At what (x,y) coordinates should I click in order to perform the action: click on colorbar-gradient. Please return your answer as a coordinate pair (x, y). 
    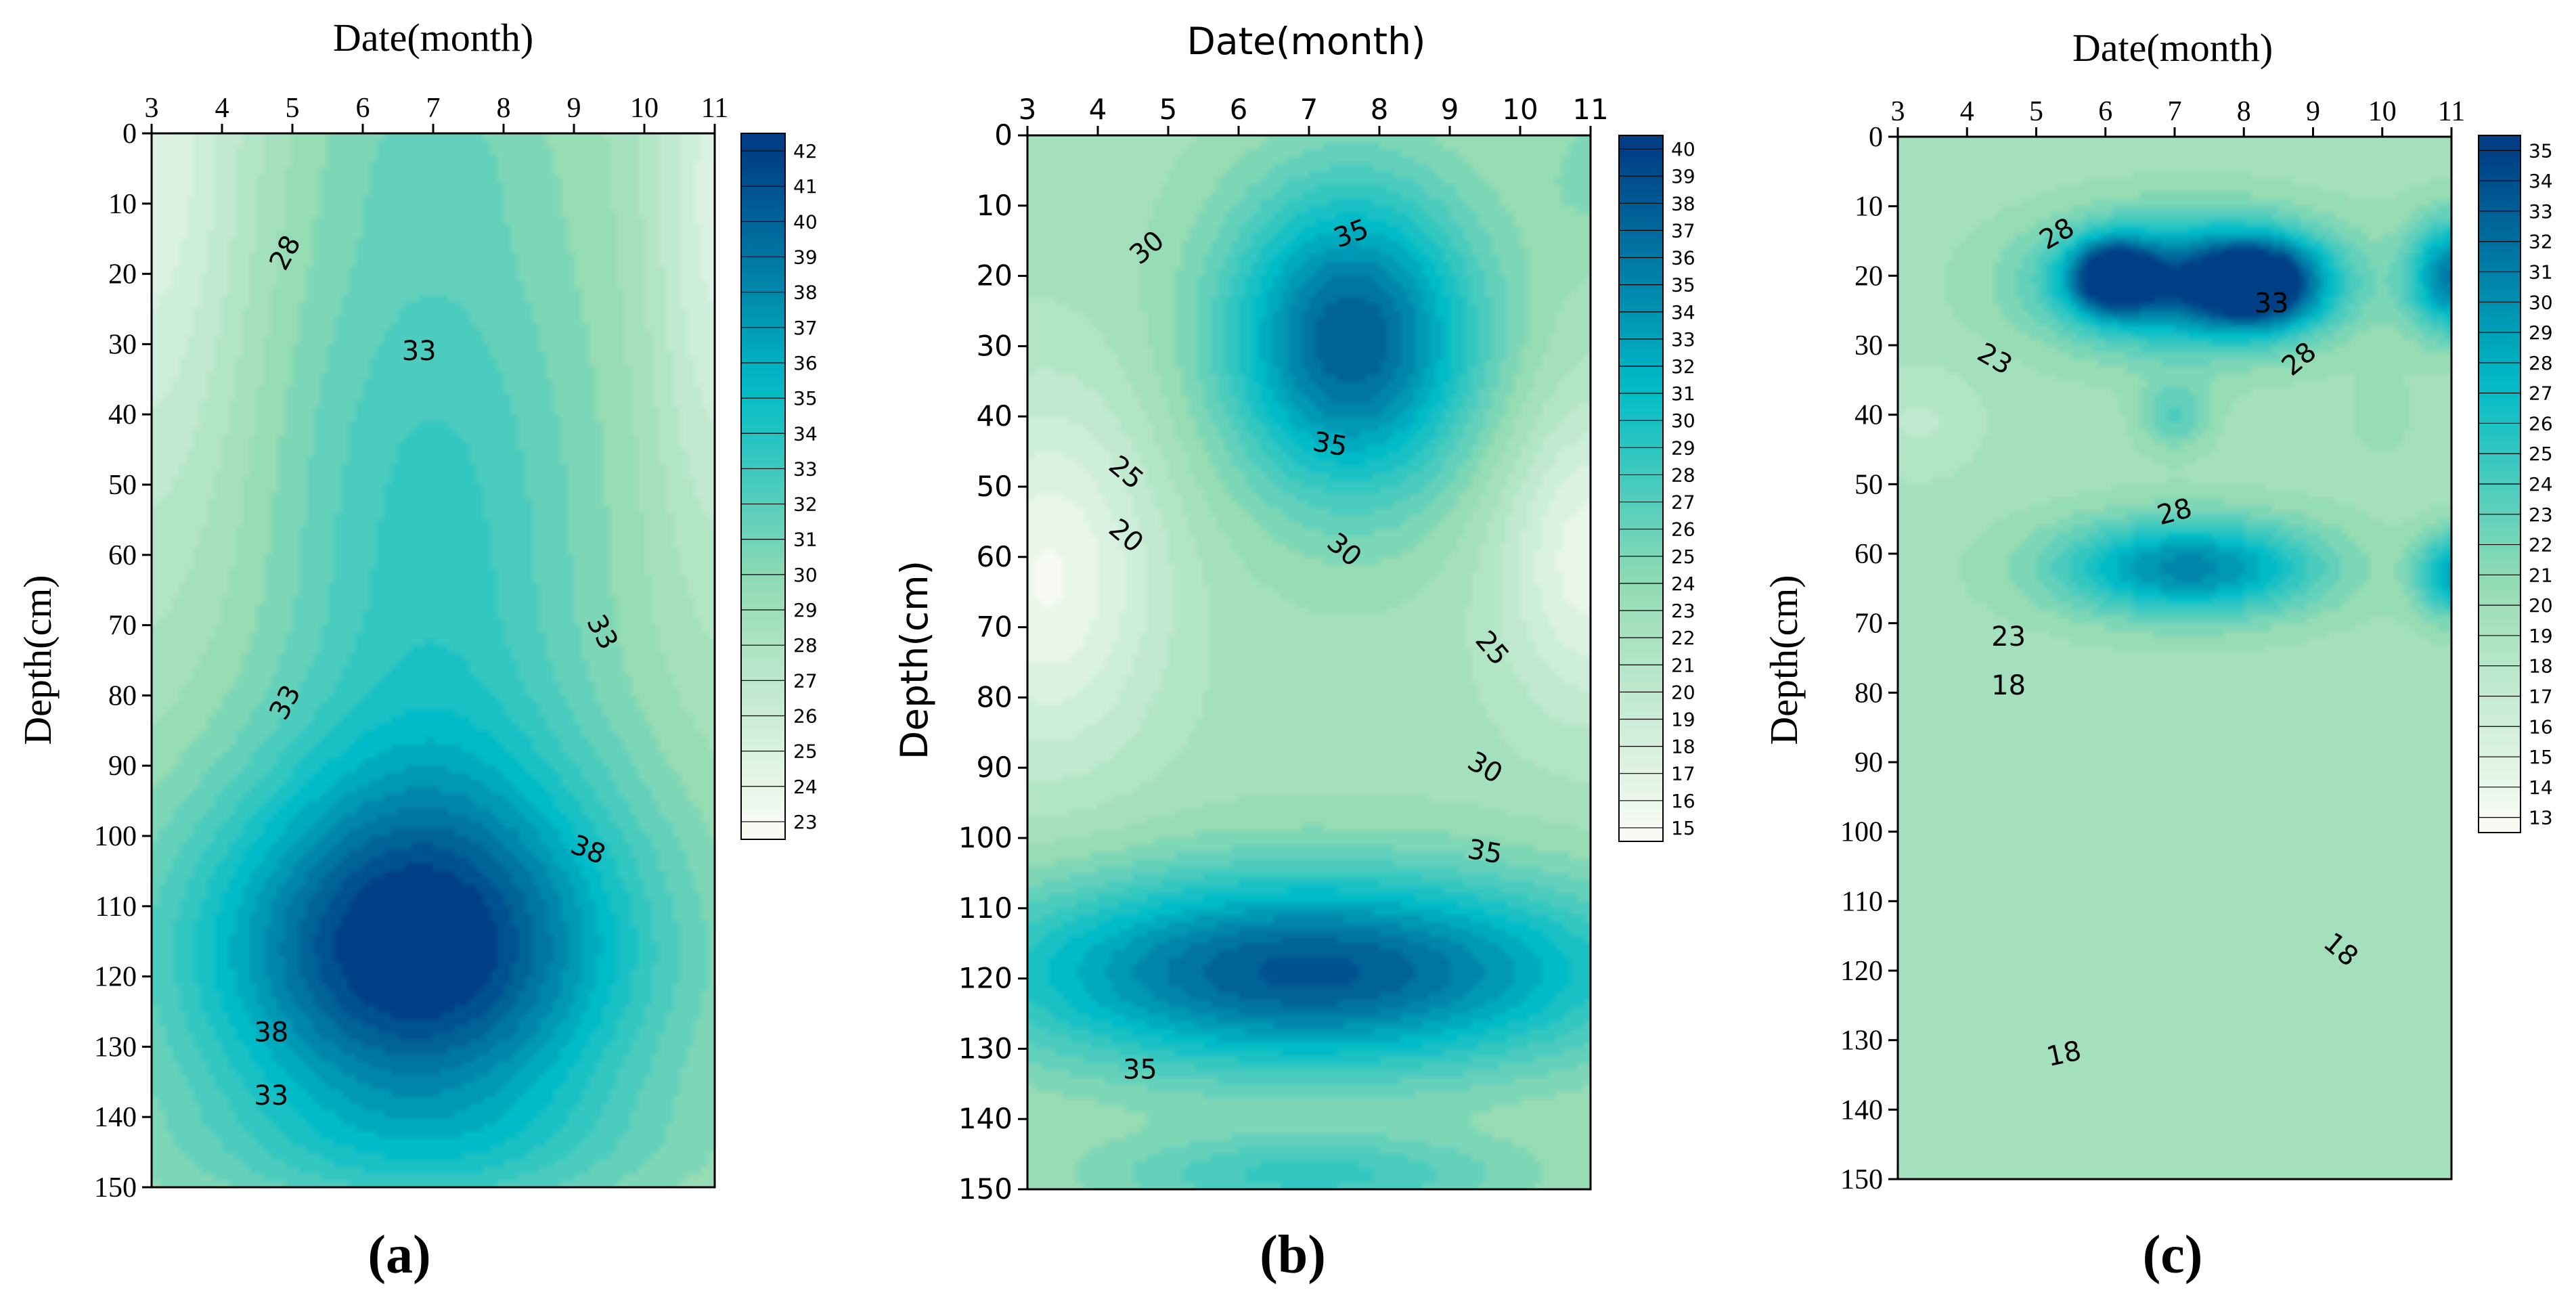
    Looking at the image, I should click on (1641, 488).